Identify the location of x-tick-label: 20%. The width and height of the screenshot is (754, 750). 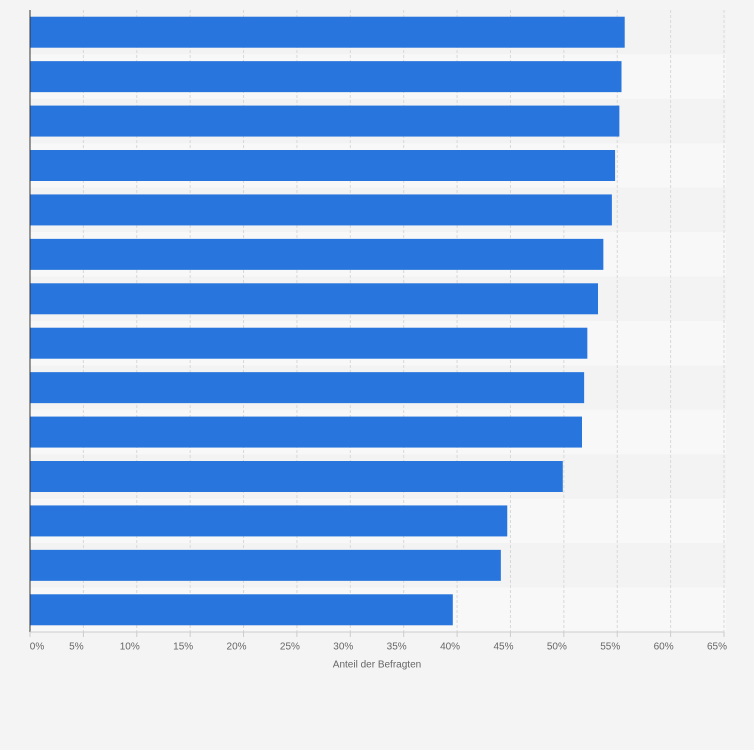
(237, 647).